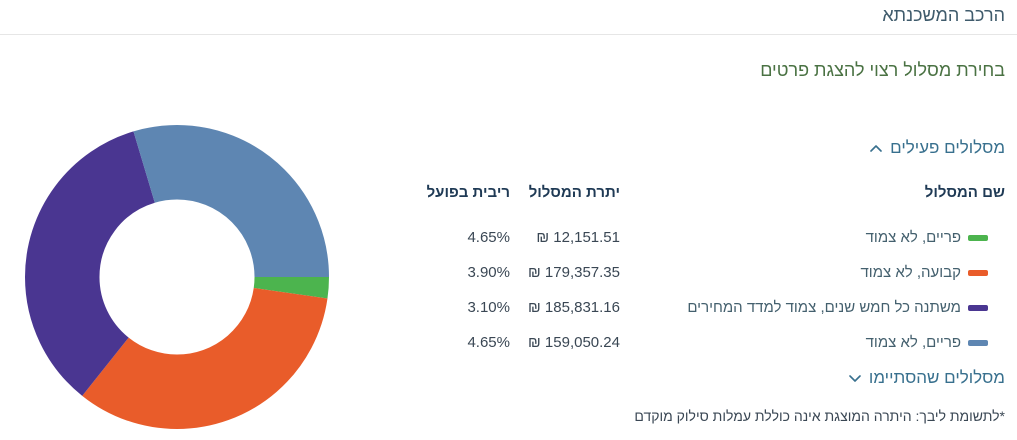 Image resolution: width=1017 pixels, height=440 pixels. I want to click on balance-value: 185,831.16, so click(582, 307).